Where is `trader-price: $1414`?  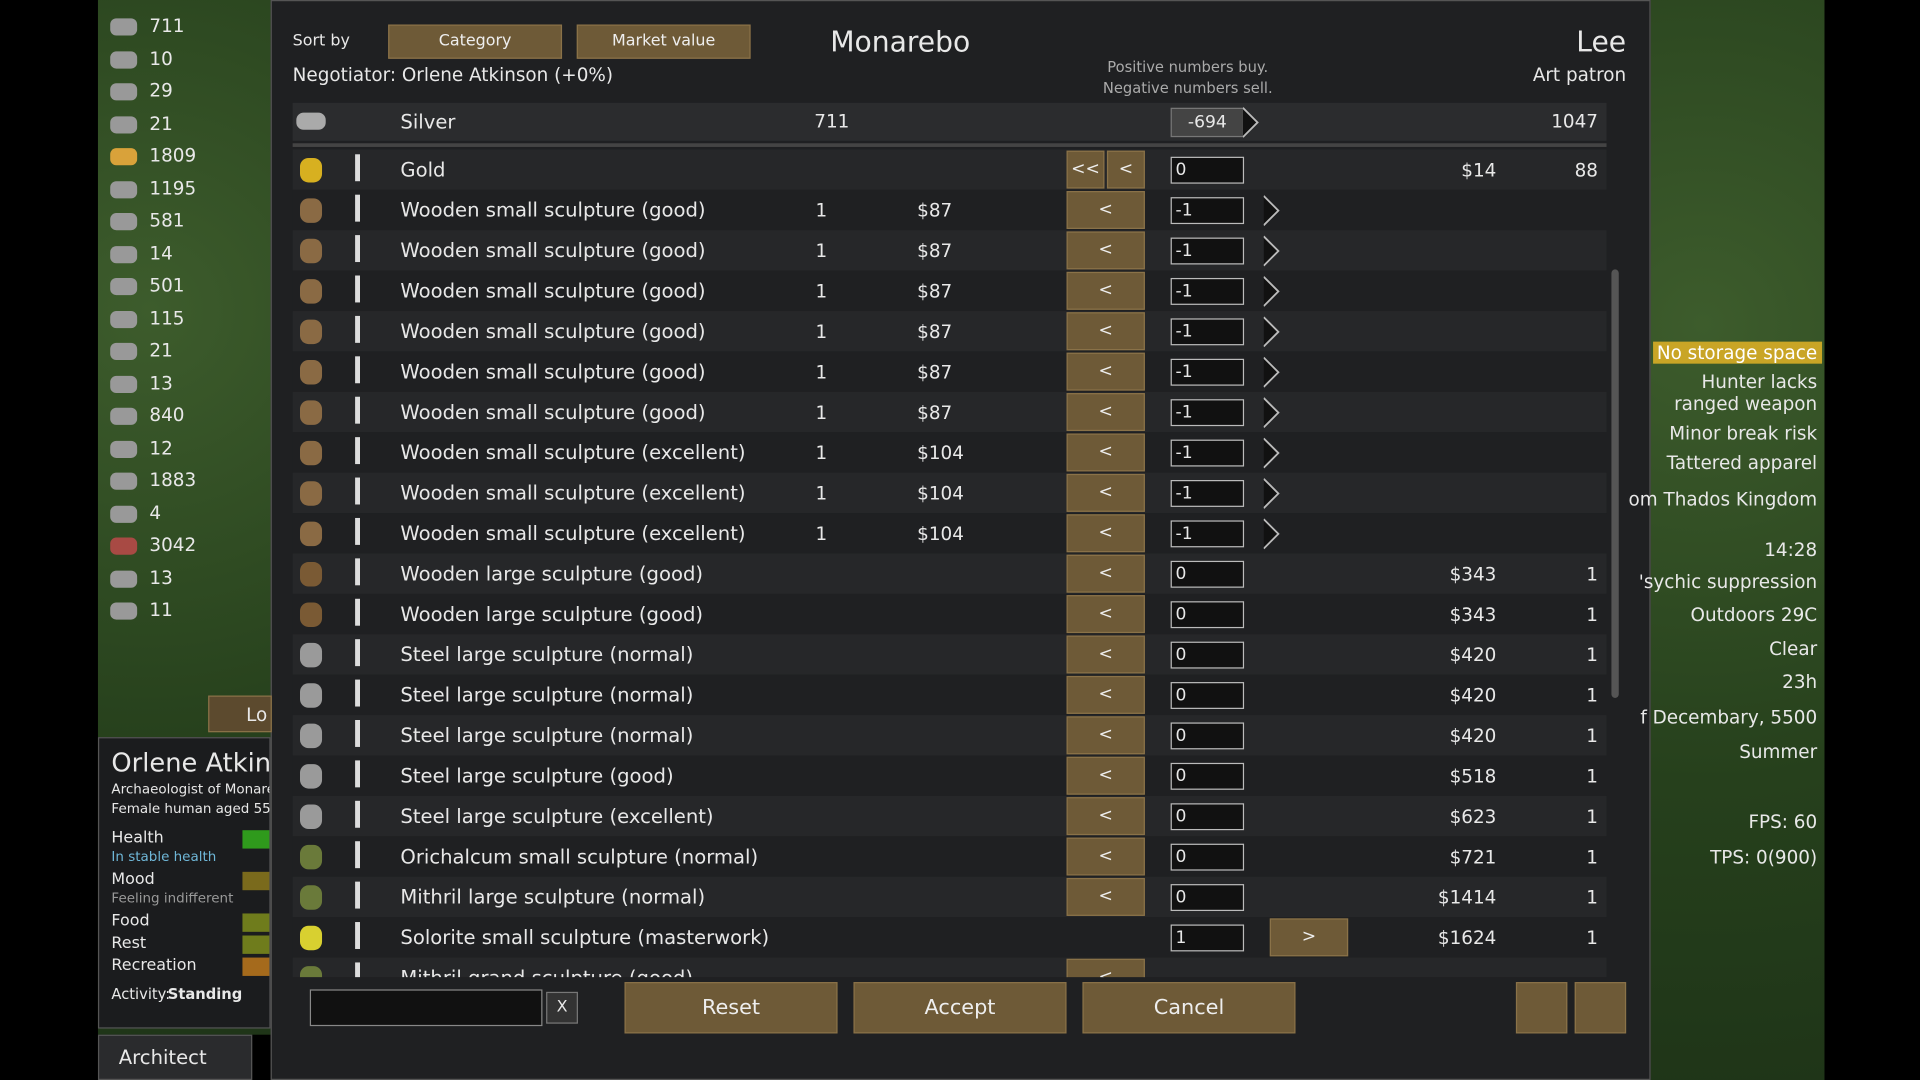 trader-price: $1414 is located at coordinates (1467, 897).